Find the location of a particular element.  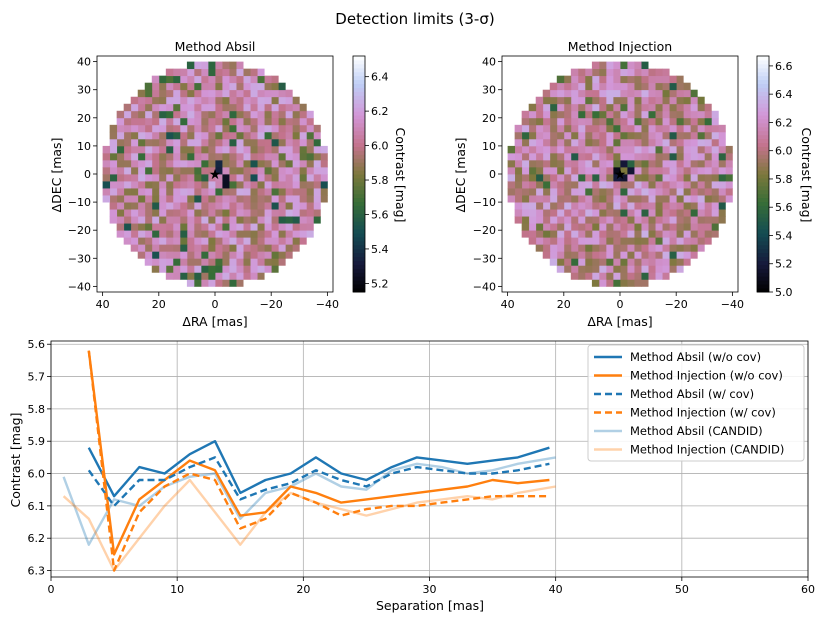

y-tick-label: −10 is located at coordinates (484, 202).